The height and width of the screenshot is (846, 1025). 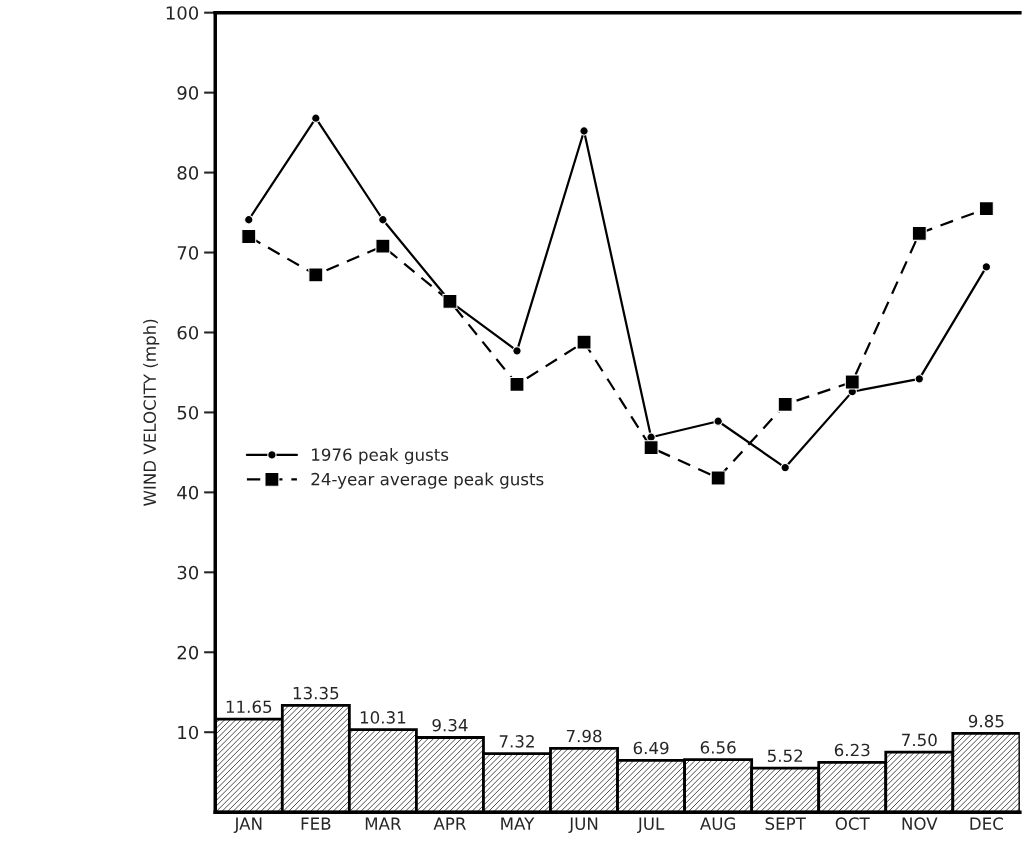 What do you see at coordinates (188, 412) in the screenshot?
I see `y-tick-label: 50` at bounding box center [188, 412].